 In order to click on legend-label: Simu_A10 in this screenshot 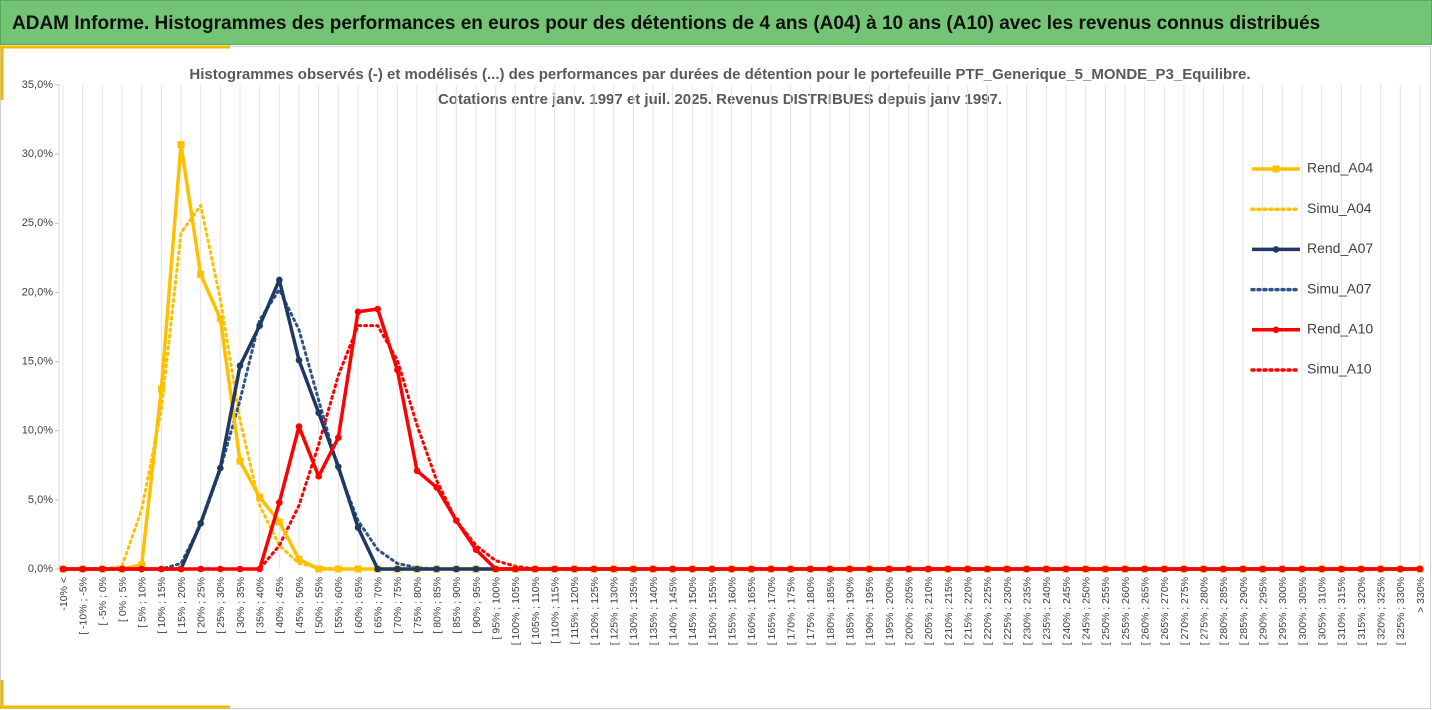, I will do `click(1339, 369)`.